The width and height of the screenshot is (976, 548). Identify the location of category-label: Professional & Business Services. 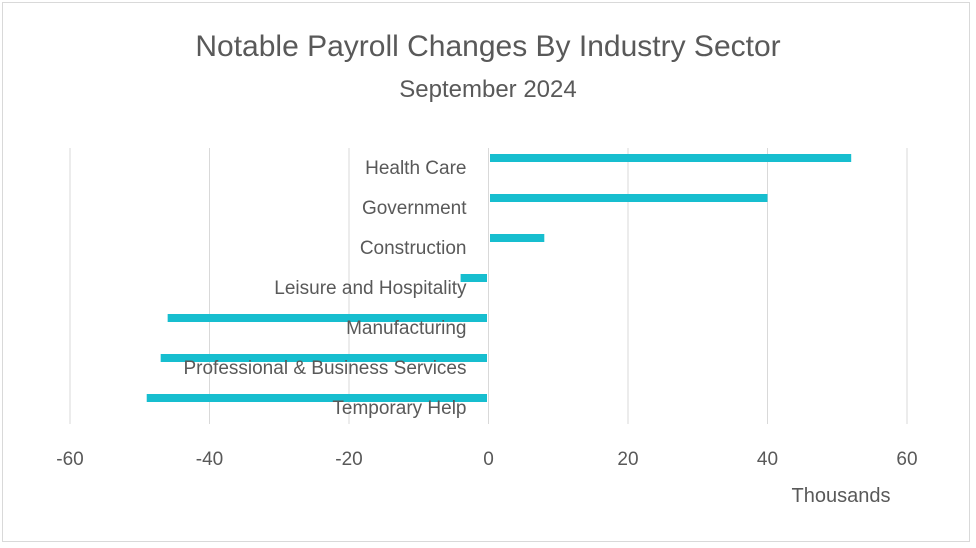
(324, 368).